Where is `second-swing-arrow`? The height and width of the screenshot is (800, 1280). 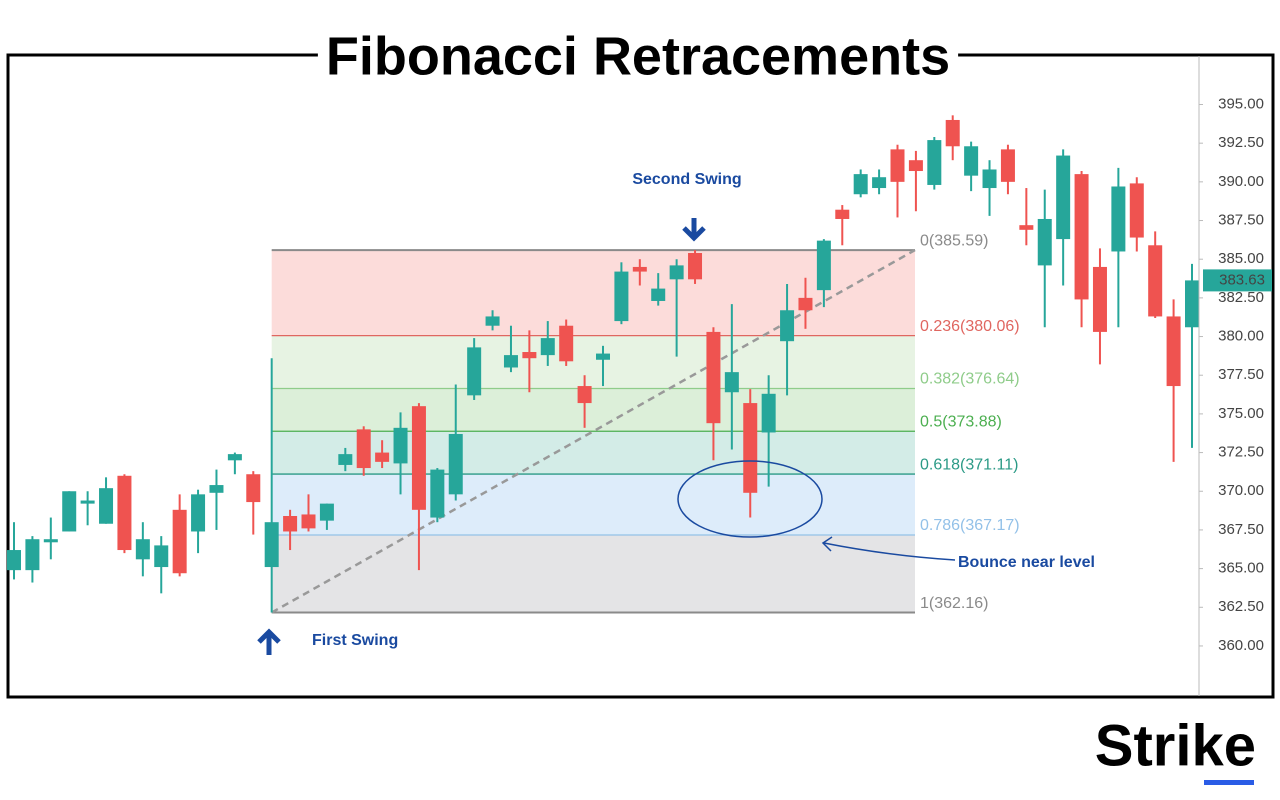
second-swing-arrow is located at coordinates (694, 230).